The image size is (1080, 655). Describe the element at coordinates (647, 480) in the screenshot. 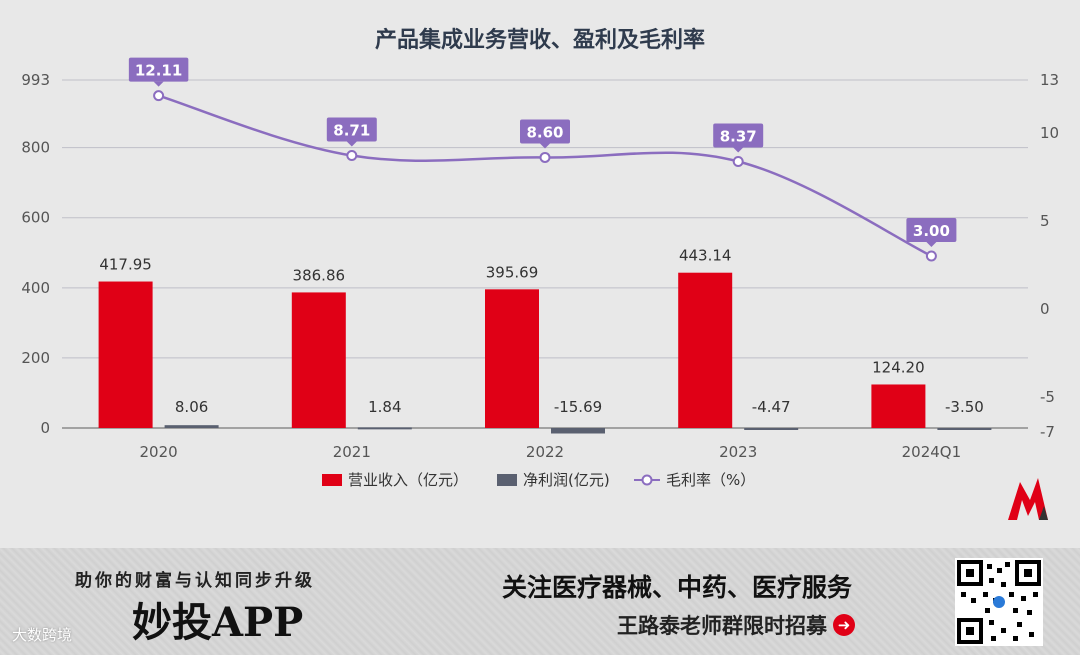

I see `legend-swatch-marker` at that location.